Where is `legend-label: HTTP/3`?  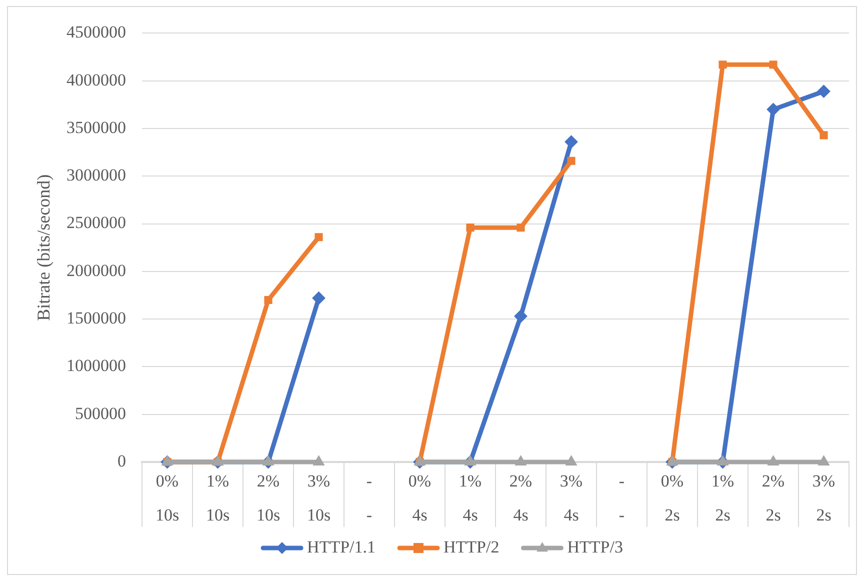
legend-label: HTTP/3 is located at coordinates (595, 546).